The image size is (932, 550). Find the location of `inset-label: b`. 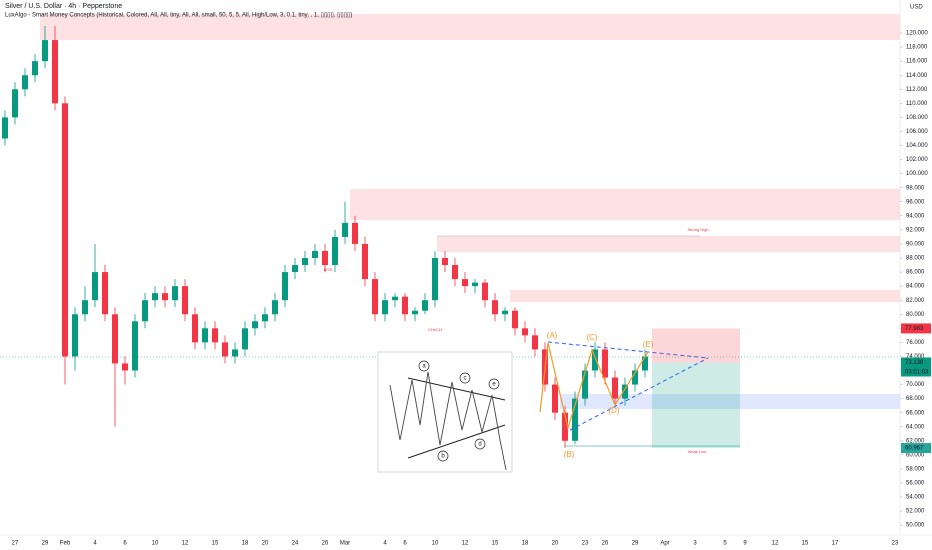

inset-label: b is located at coordinates (443, 457).